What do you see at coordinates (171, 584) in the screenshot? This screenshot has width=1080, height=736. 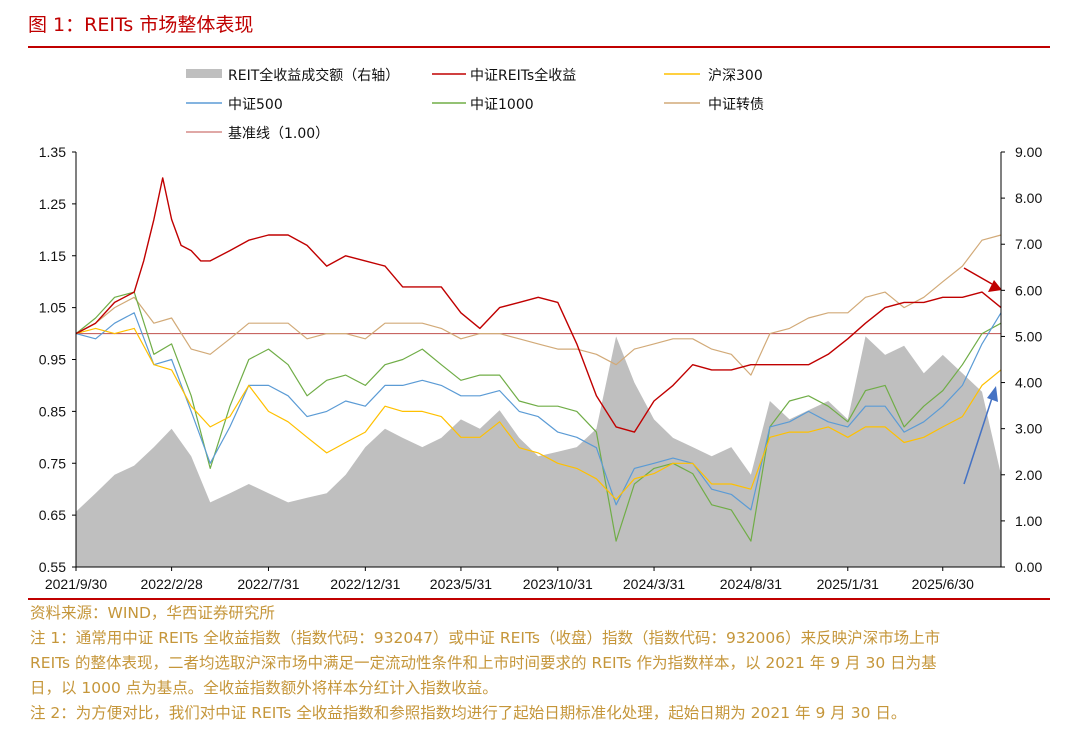 I see `x-tick-label: 2022/2/28` at bounding box center [171, 584].